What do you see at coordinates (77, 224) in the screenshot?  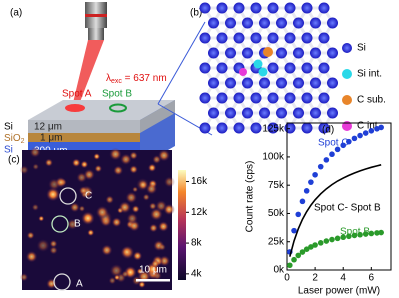 I see `spot-label: B` at bounding box center [77, 224].